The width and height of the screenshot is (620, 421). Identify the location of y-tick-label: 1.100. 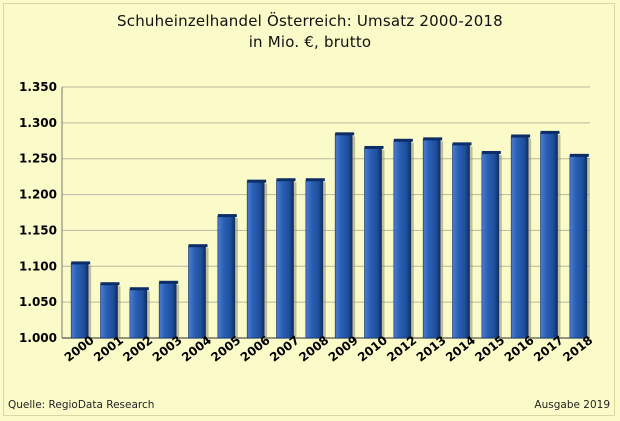
(38, 266).